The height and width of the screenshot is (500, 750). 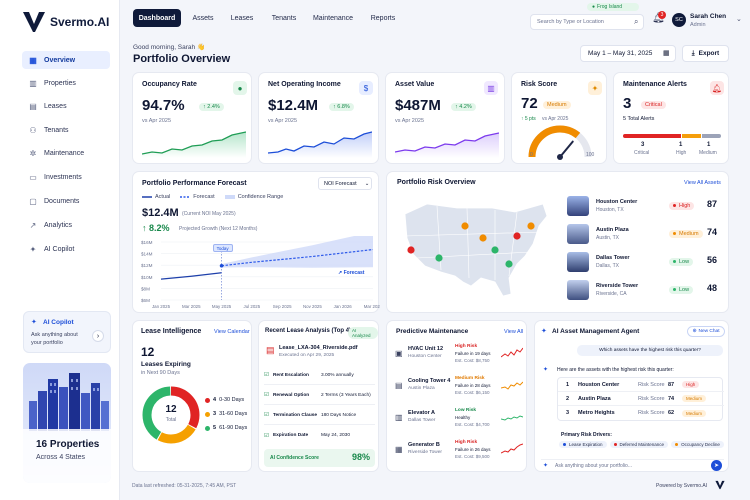 What do you see at coordinates (611, 294) in the screenshot?
I see `asset-location: Riverside, CA` at bounding box center [611, 294].